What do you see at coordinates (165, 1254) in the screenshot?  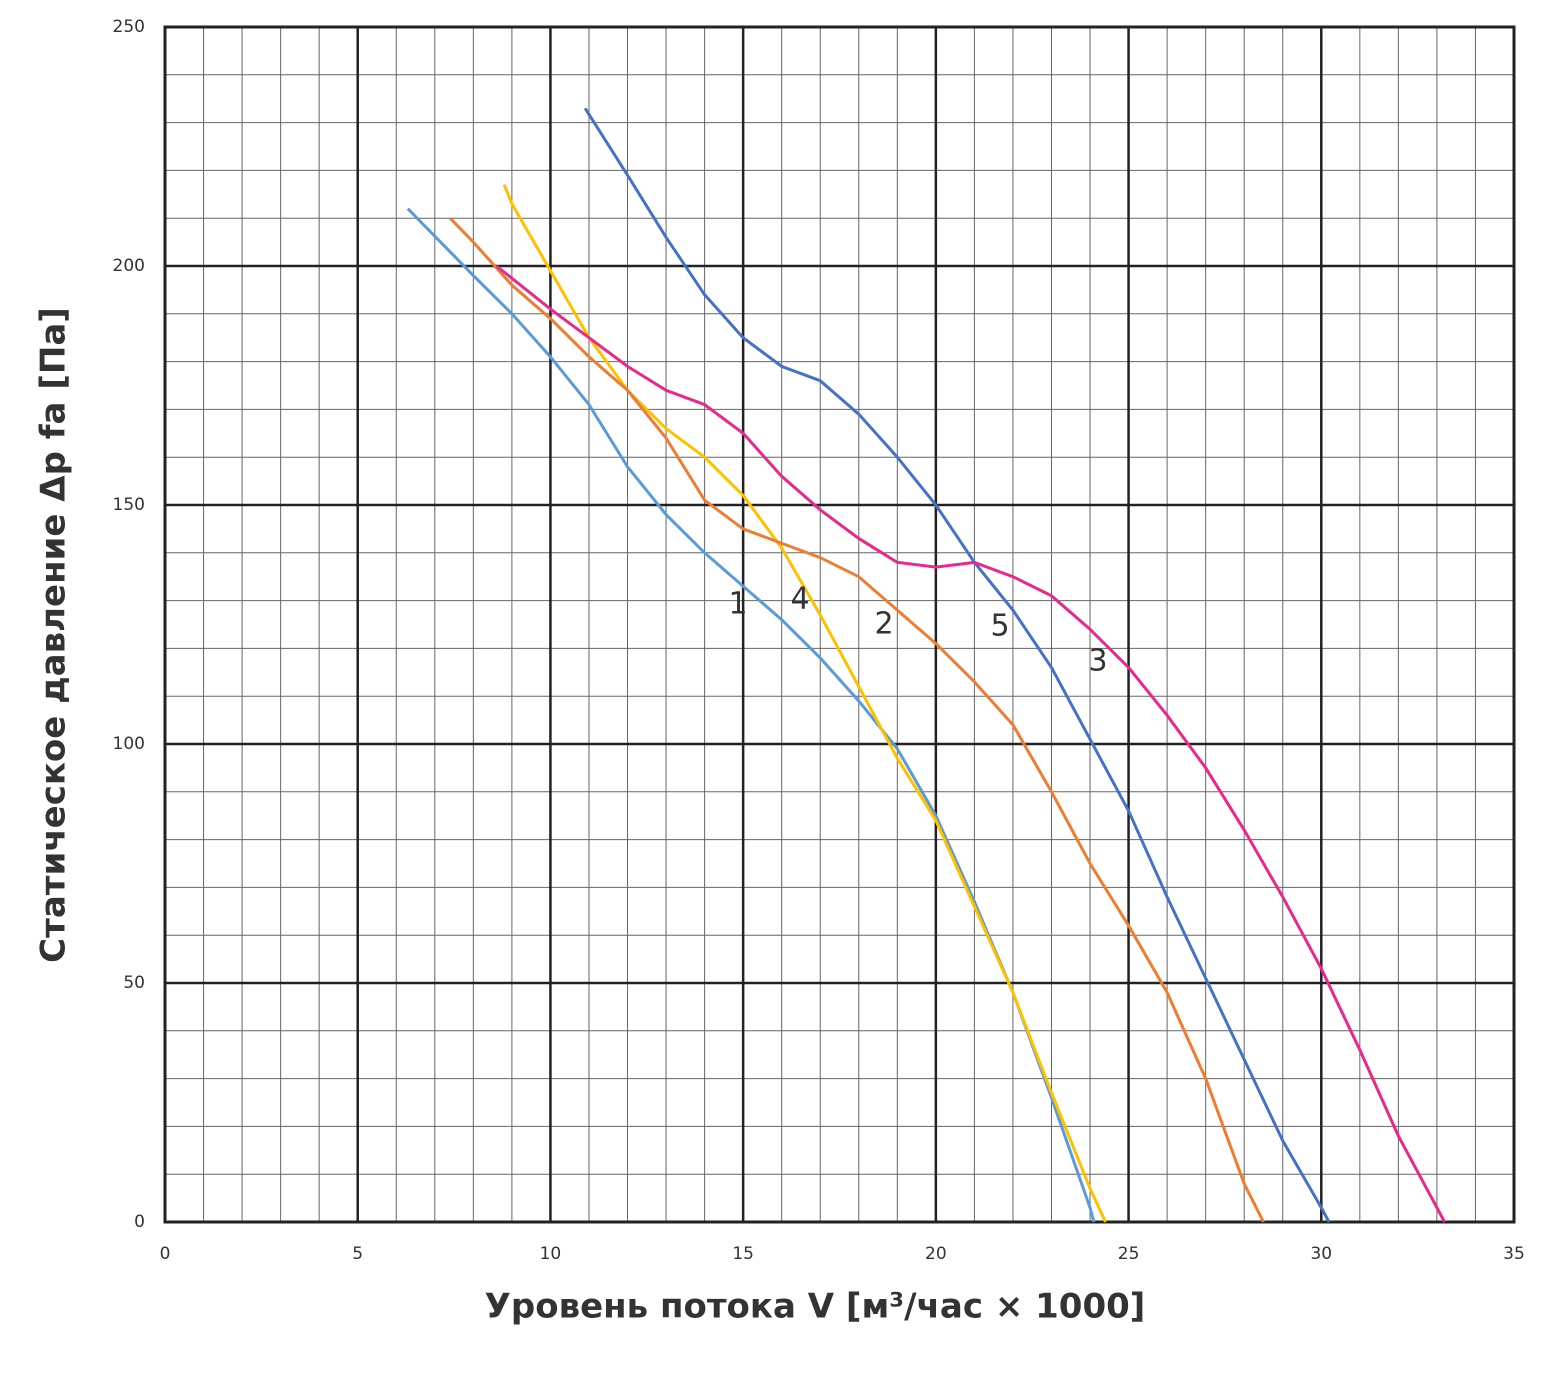 I see `x-tick-label: 0` at bounding box center [165, 1254].